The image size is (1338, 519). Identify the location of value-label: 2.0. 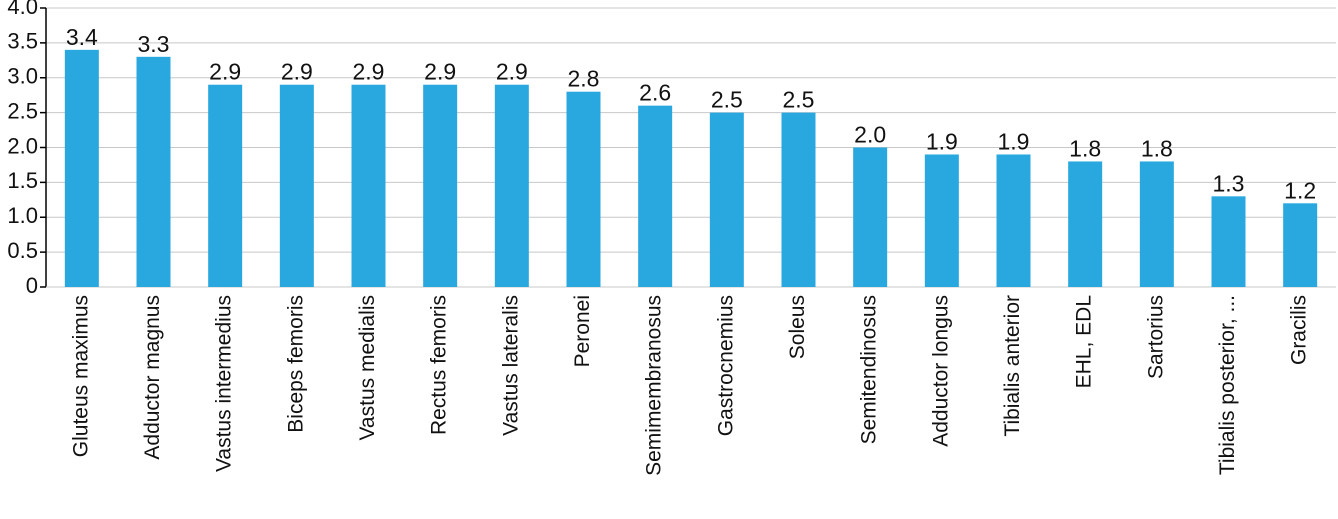
(870, 135).